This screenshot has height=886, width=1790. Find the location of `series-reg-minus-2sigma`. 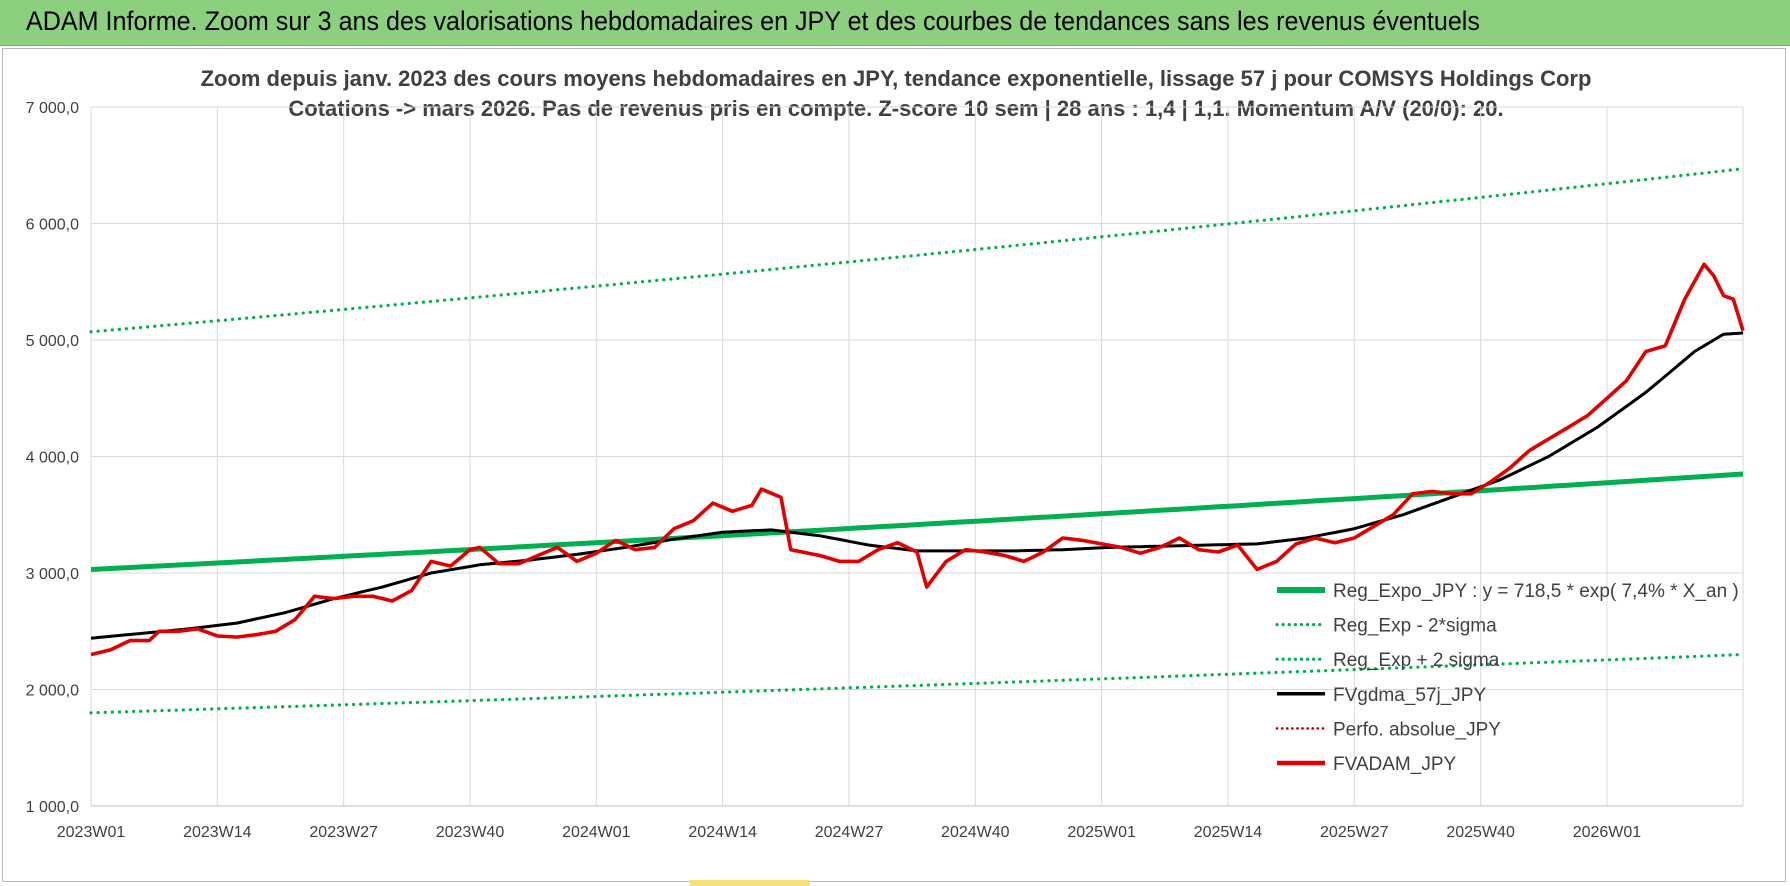

series-reg-minus-2sigma is located at coordinates (917, 683).